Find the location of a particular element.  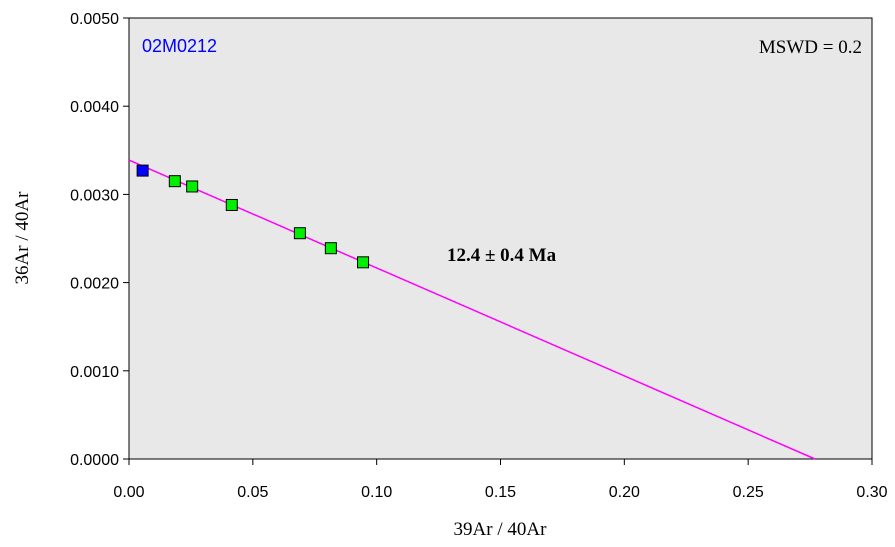

y-tick-label: 0.0030 is located at coordinates (94, 195).